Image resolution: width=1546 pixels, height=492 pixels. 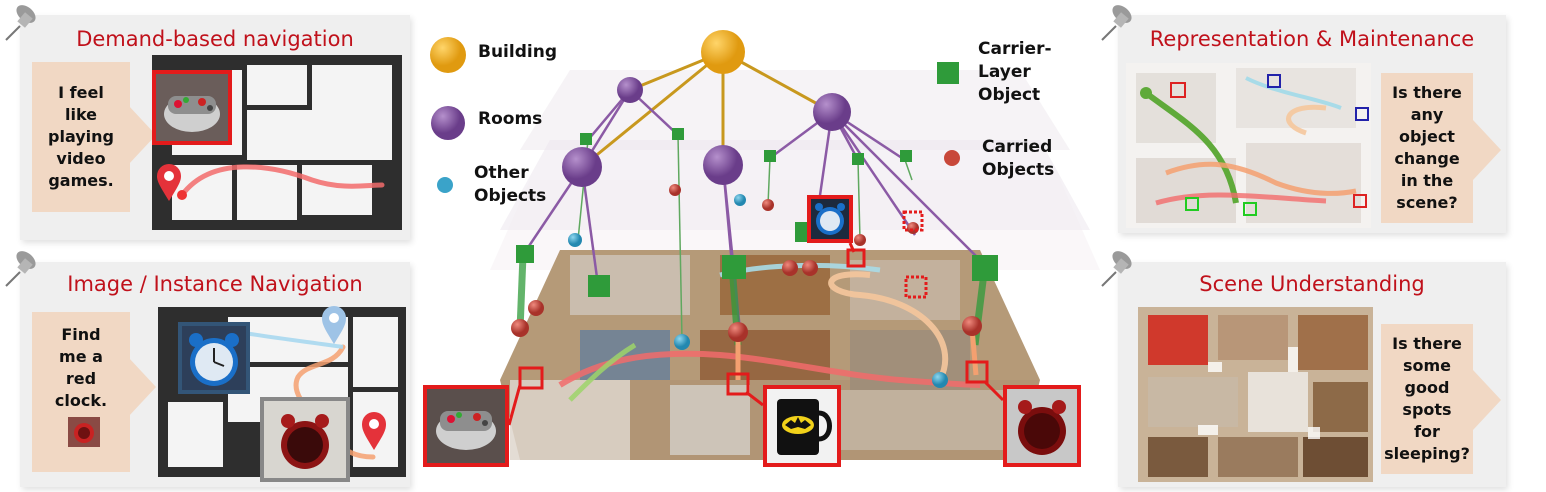 I want to click on panel-title: Demand-based navigation, so click(x=215, y=39).